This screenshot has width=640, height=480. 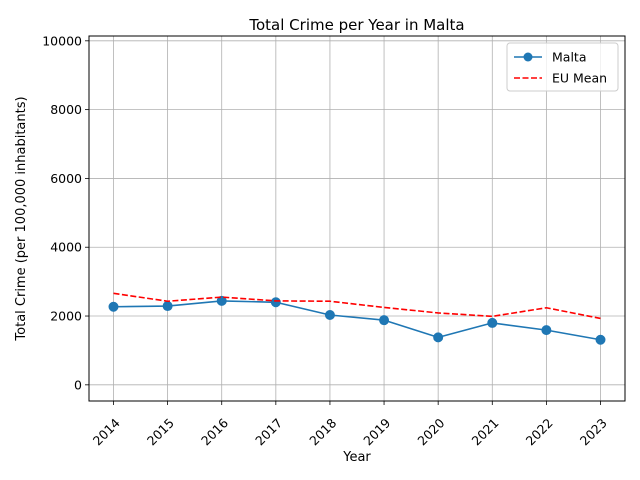 What do you see at coordinates (66, 109) in the screenshot?
I see `y-tick-label: 8000` at bounding box center [66, 109].